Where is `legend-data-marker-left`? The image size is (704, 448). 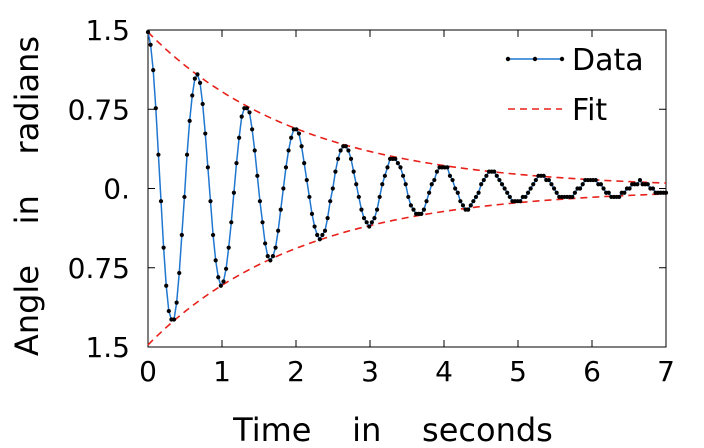 legend-data-marker-left is located at coordinates (508, 59).